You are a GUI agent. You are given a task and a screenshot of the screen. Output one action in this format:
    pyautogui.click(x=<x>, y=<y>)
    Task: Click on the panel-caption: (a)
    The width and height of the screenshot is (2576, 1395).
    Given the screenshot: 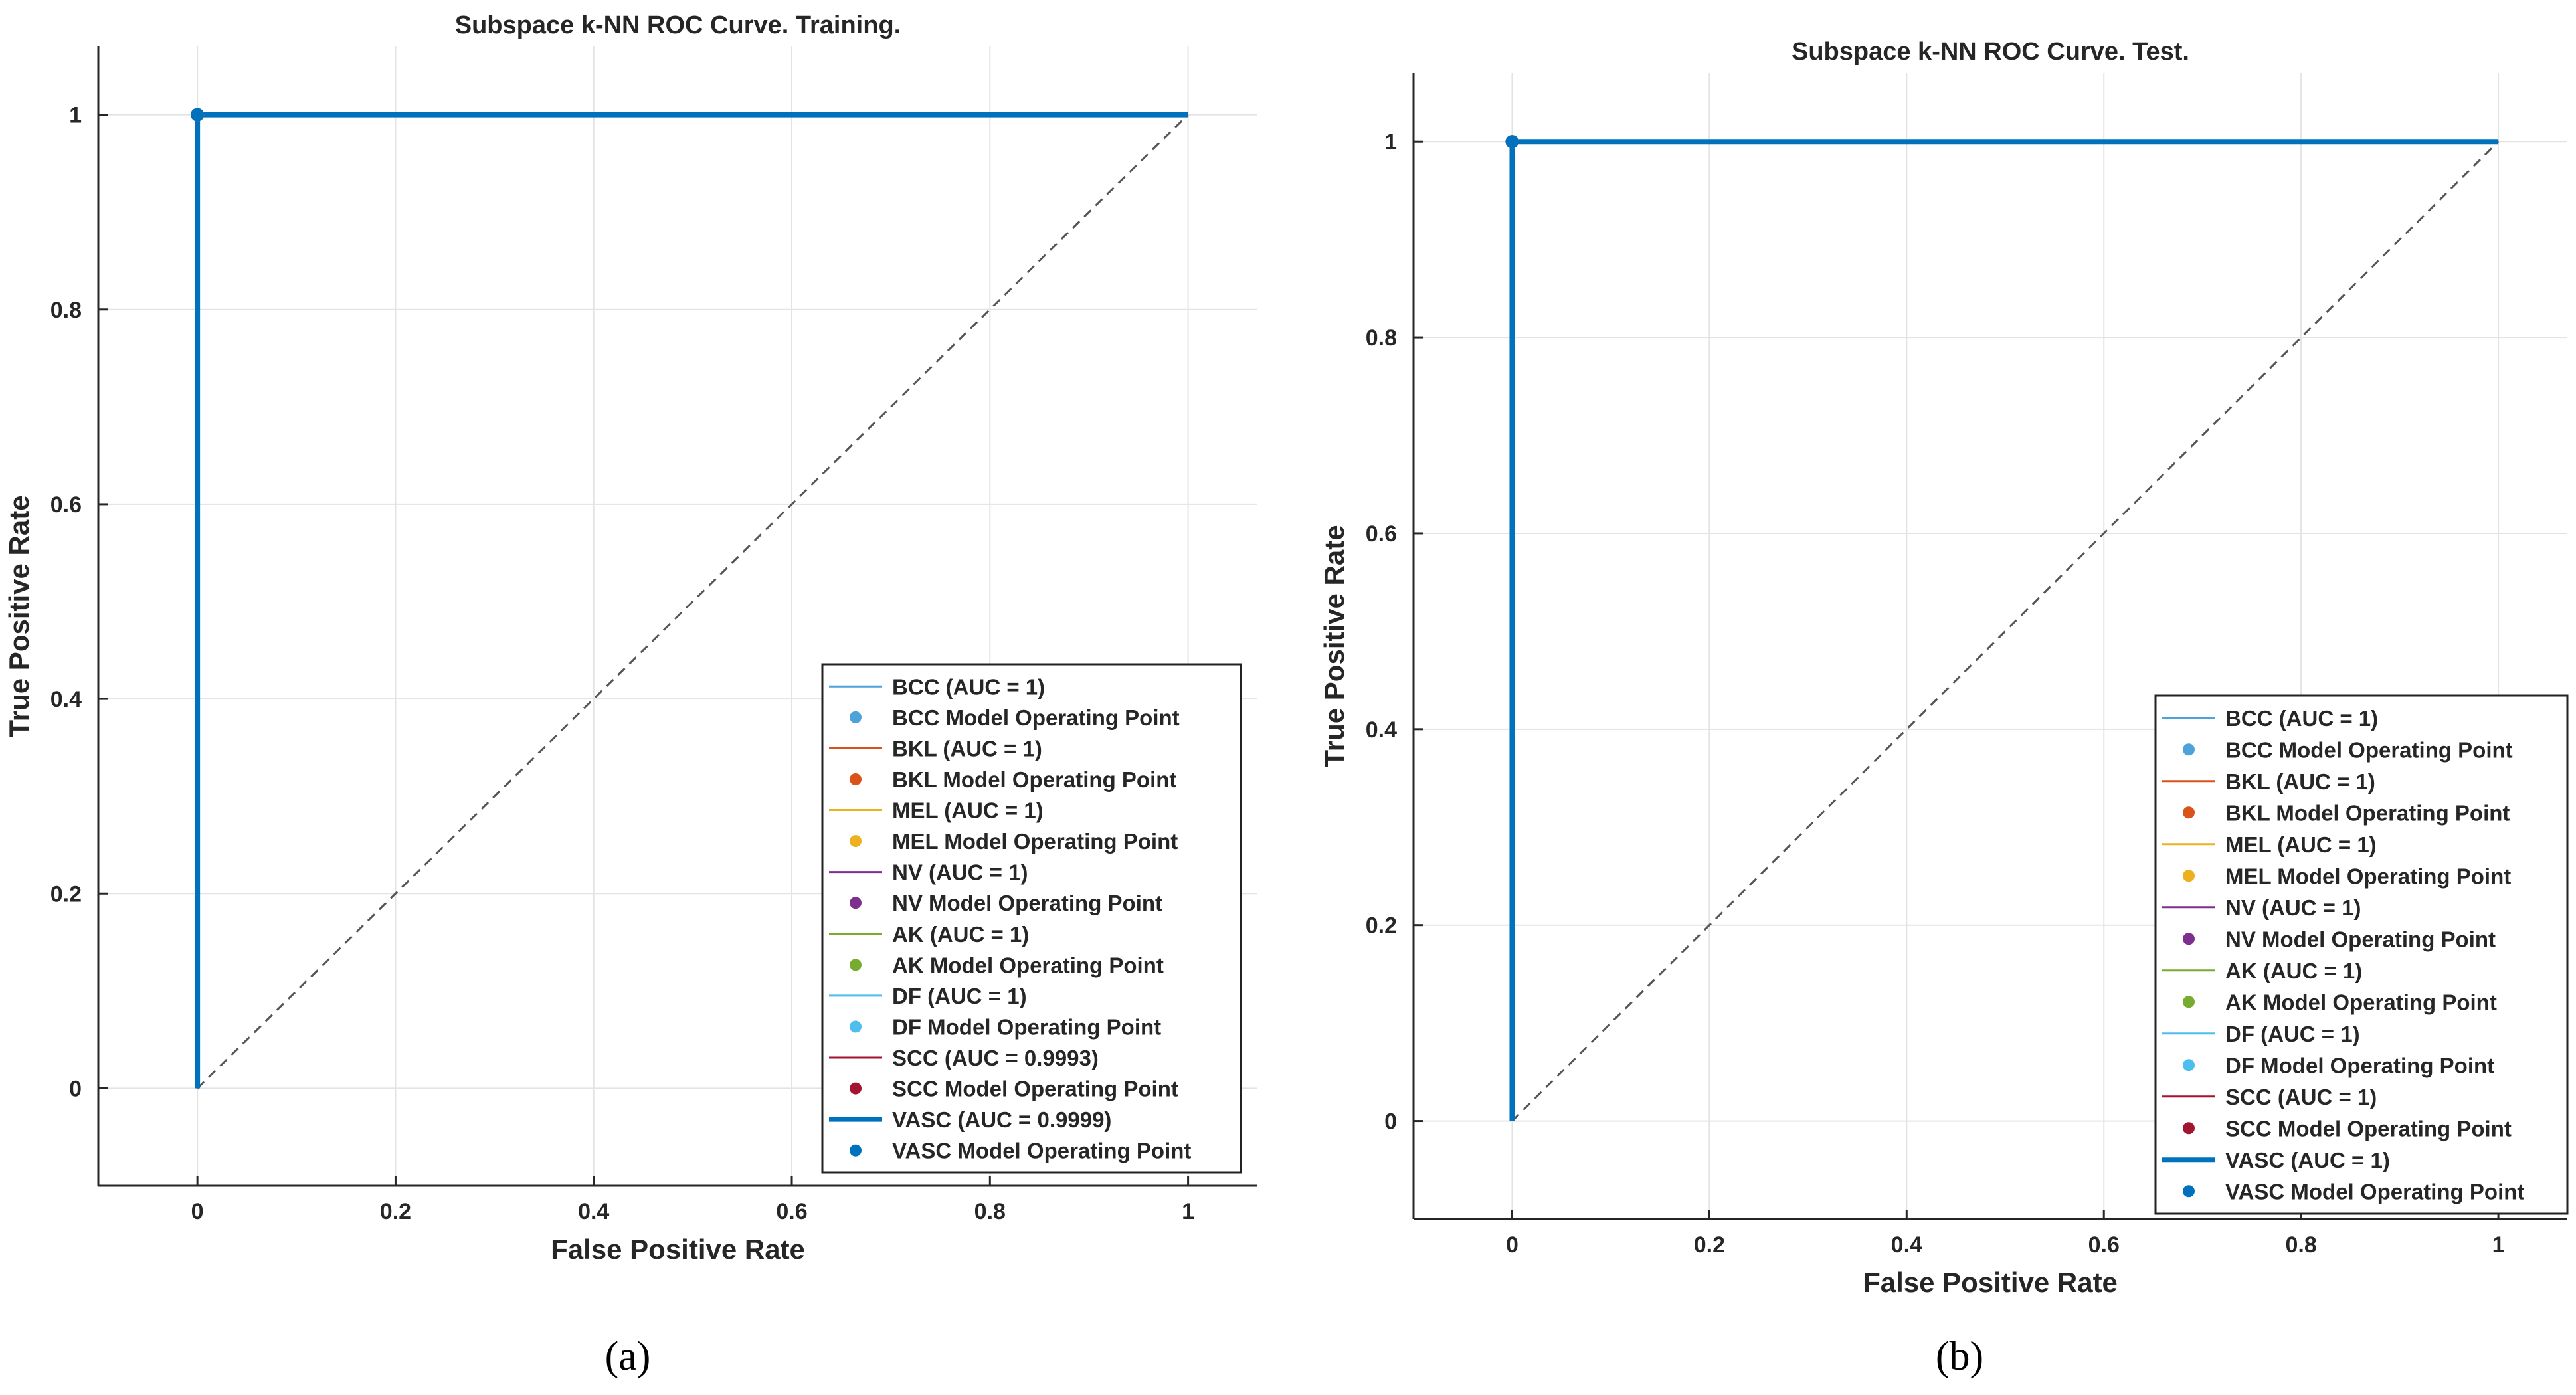 What is the action you would take?
    pyautogui.click(x=628, y=1356)
    